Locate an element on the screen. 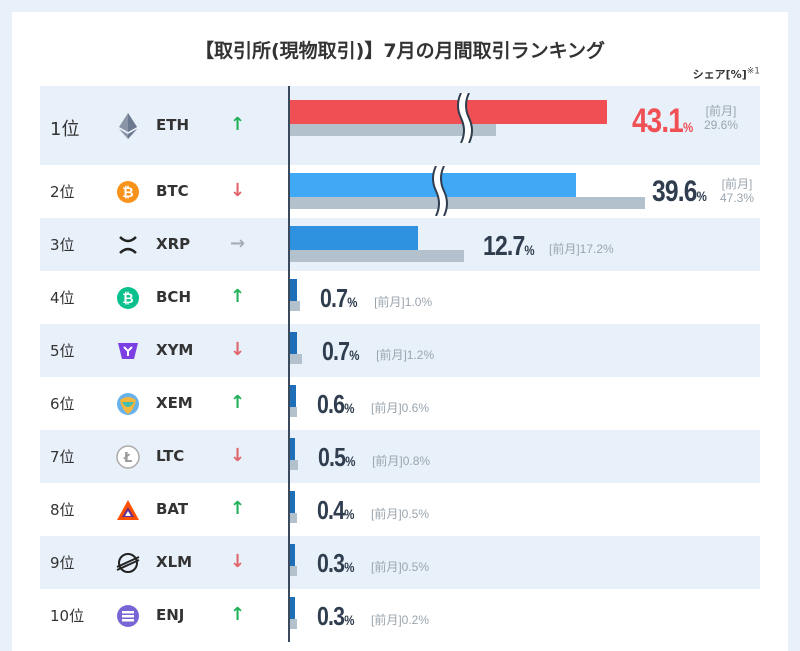 This screenshot has width=800, height=651. coin-symbol: LTC is located at coordinates (170, 455).